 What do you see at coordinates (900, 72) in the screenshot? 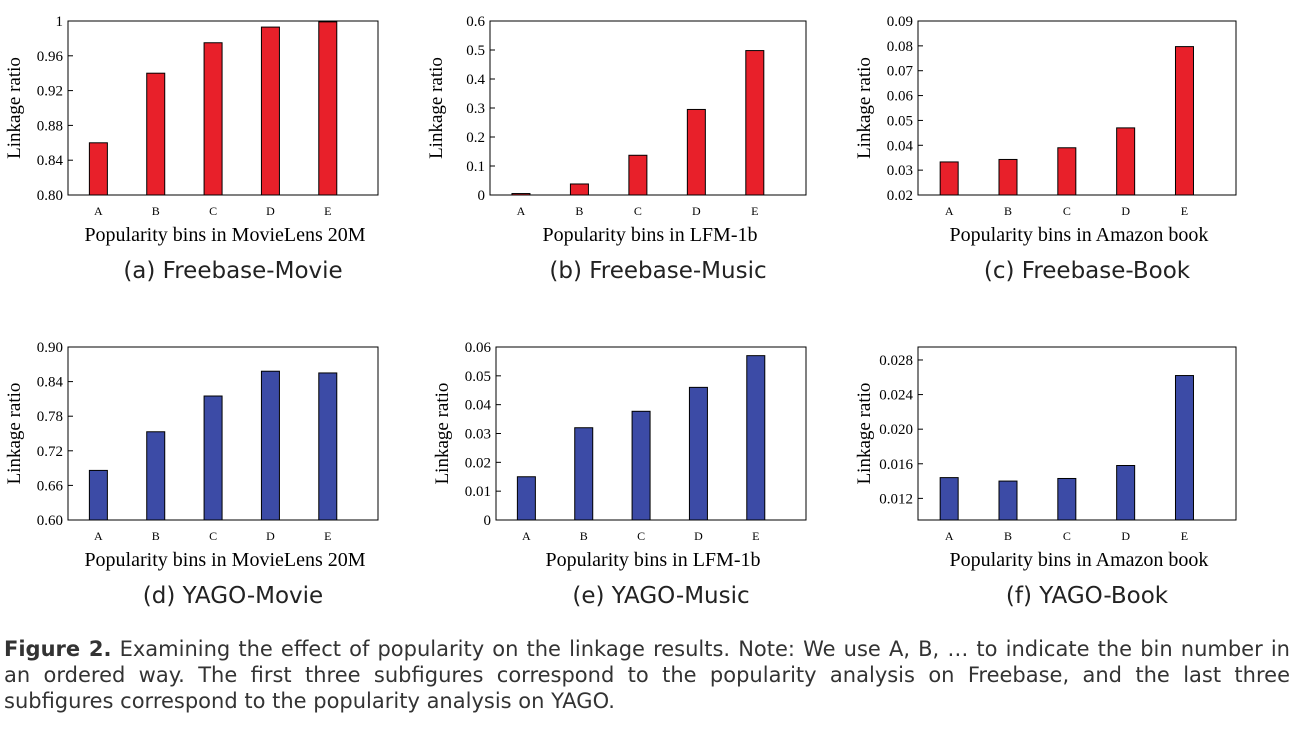
I see `y-tick-label: 0.07` at bounding box center [900, 72].